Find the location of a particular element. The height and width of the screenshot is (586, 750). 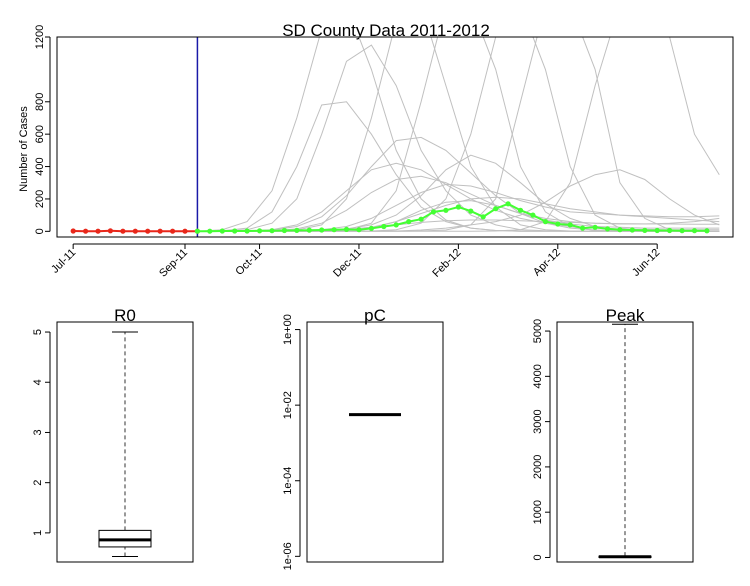

chart-title: SD County Data 2011-2012 is located at coordinates (386, 30).